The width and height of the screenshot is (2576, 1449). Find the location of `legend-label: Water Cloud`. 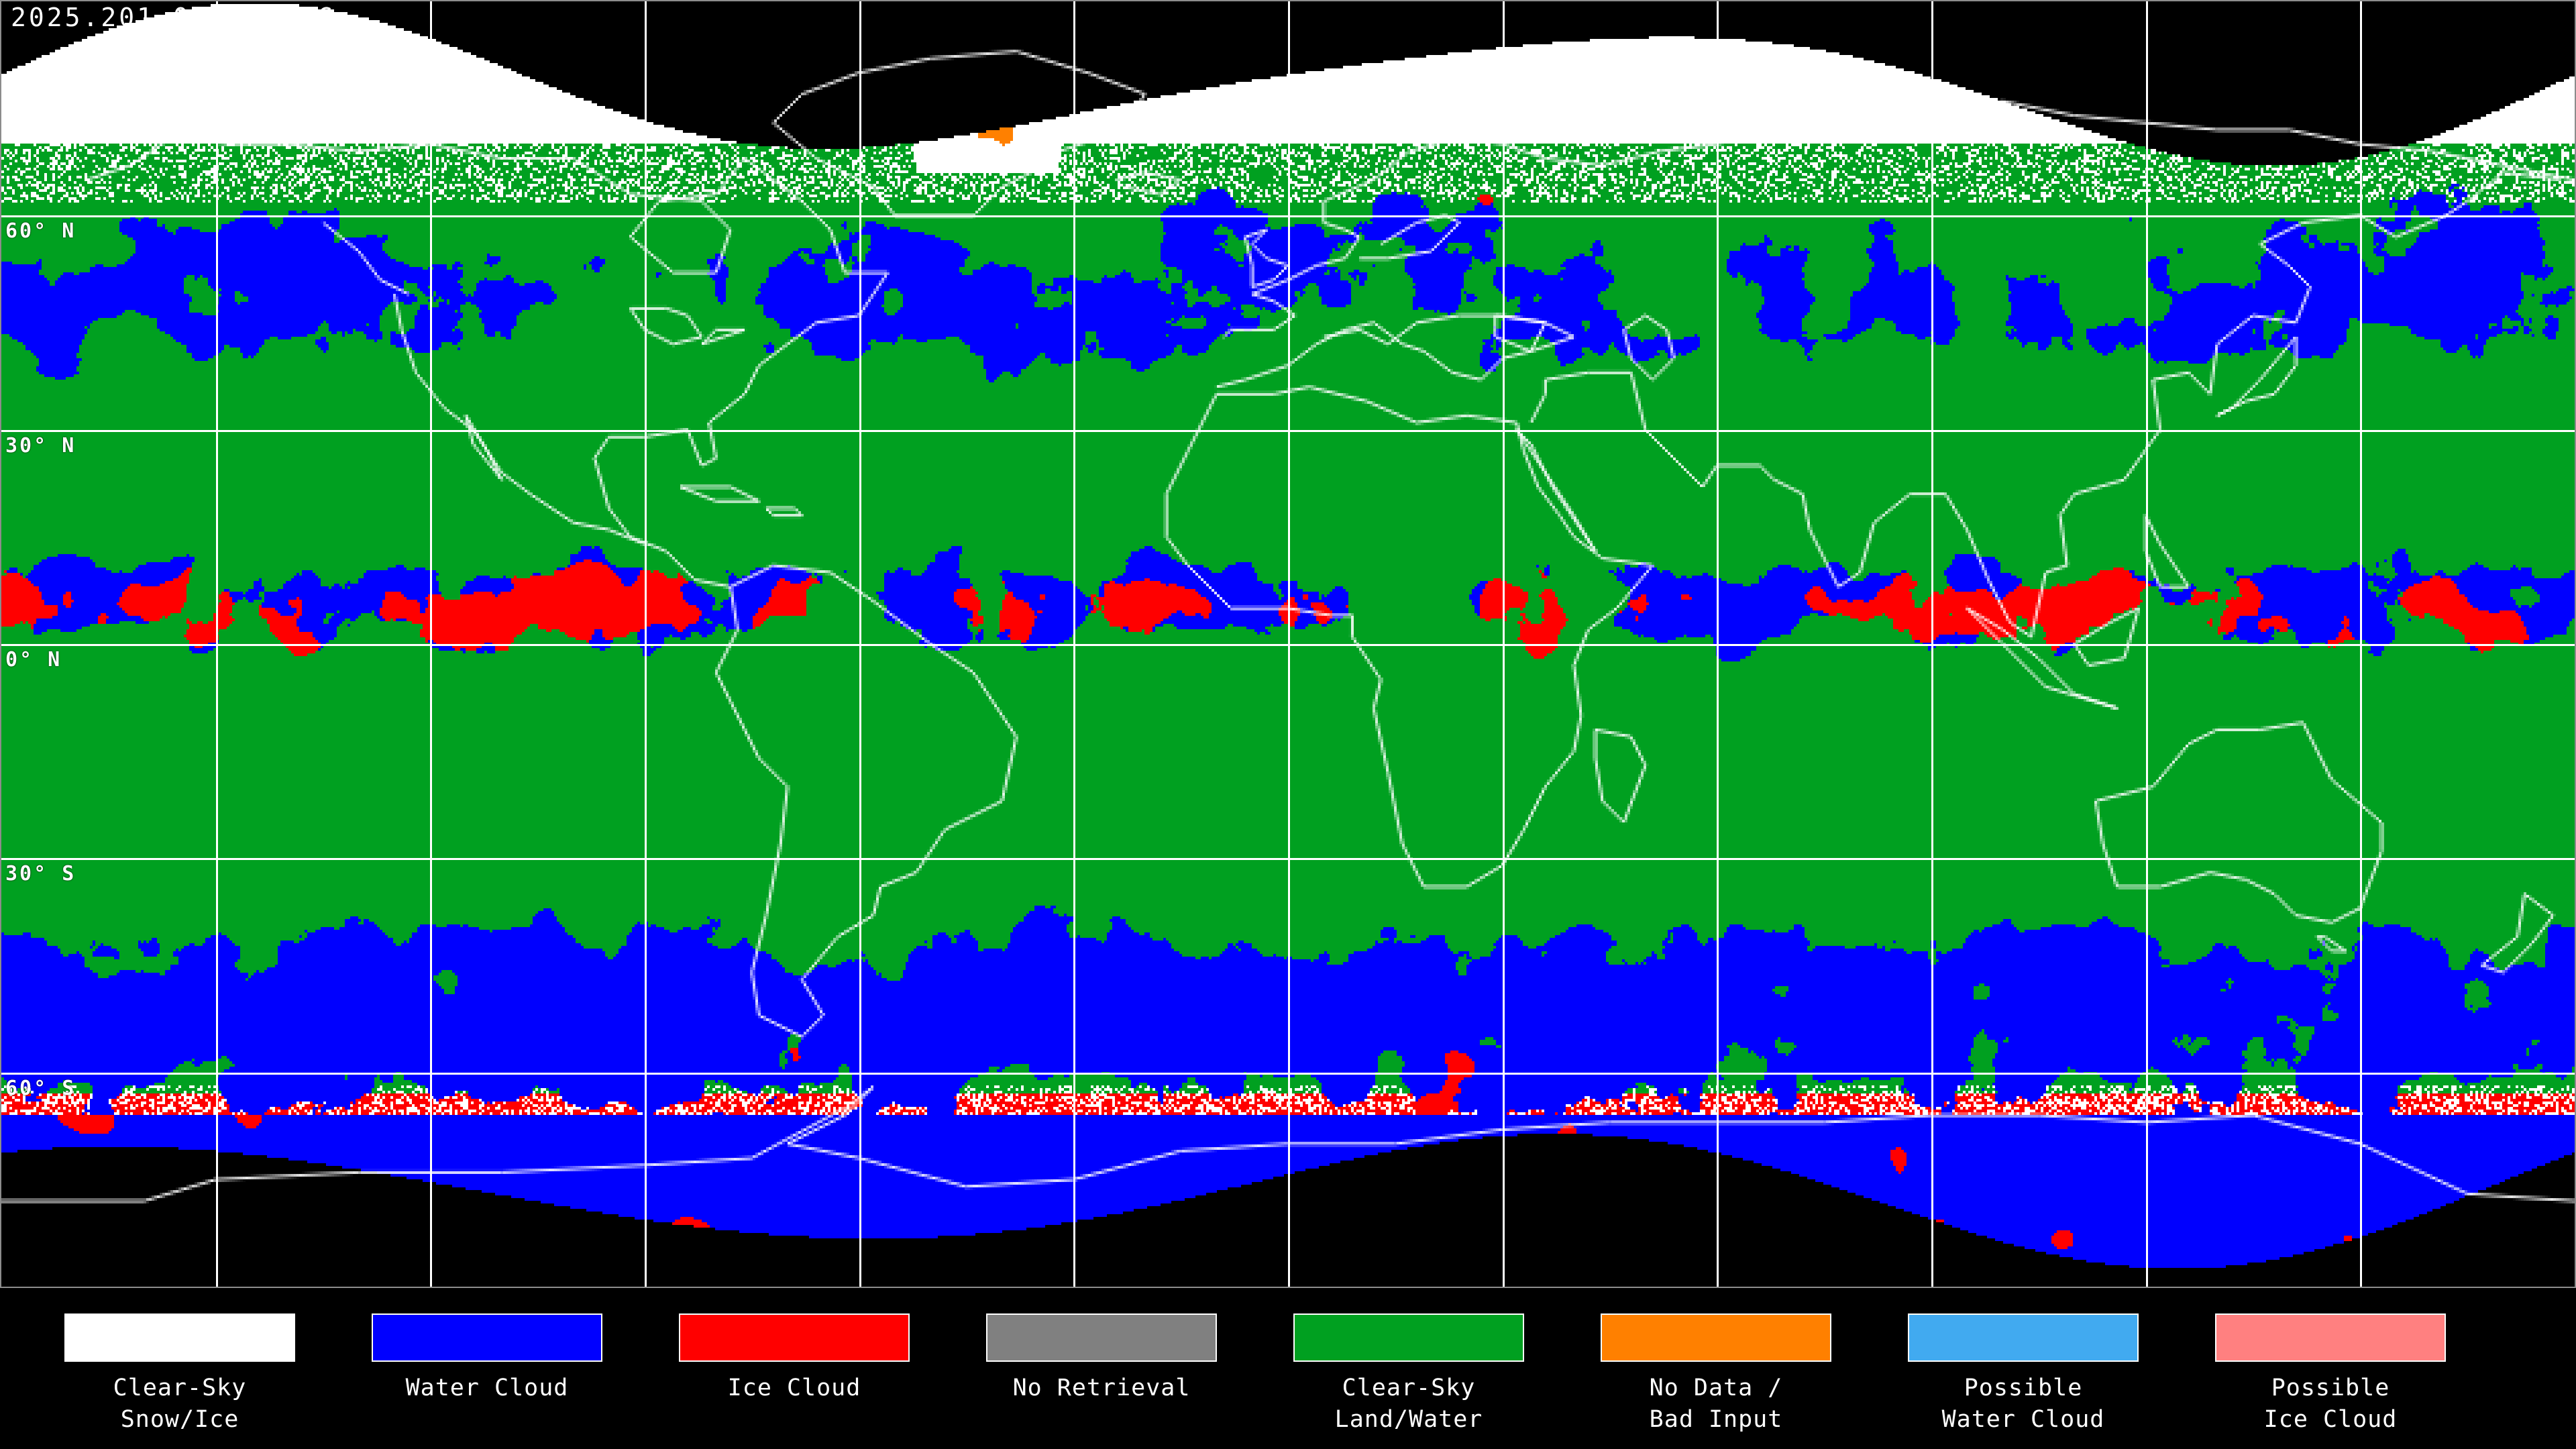

legend-label: Water Cloud is located at coordinates (487, 1388).